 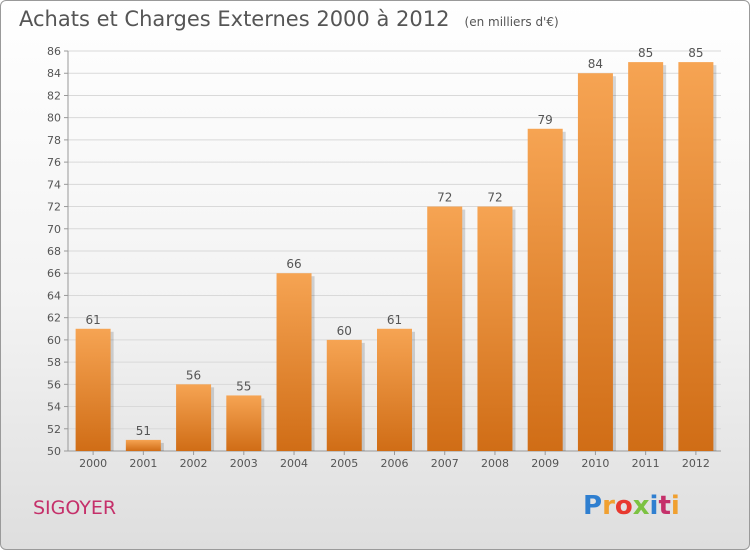 What do you see at coordinates (143, 431) in the screenshot?
I see `data-label: 51` at bounding box center [143, 431].